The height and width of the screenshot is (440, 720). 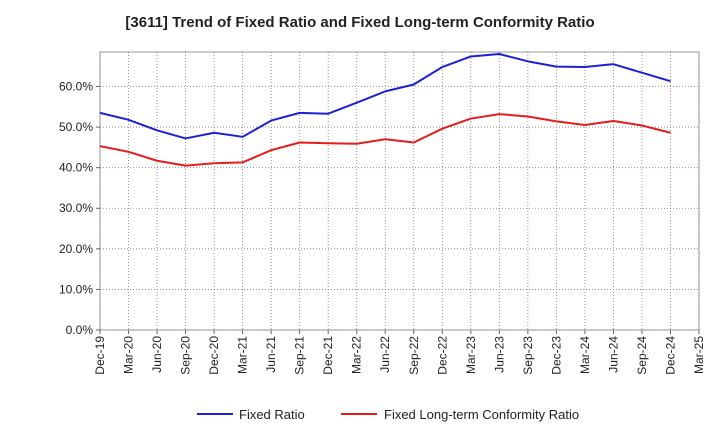 I want to click on y-tick-label: 60.0%, so click(x=76, y=86).